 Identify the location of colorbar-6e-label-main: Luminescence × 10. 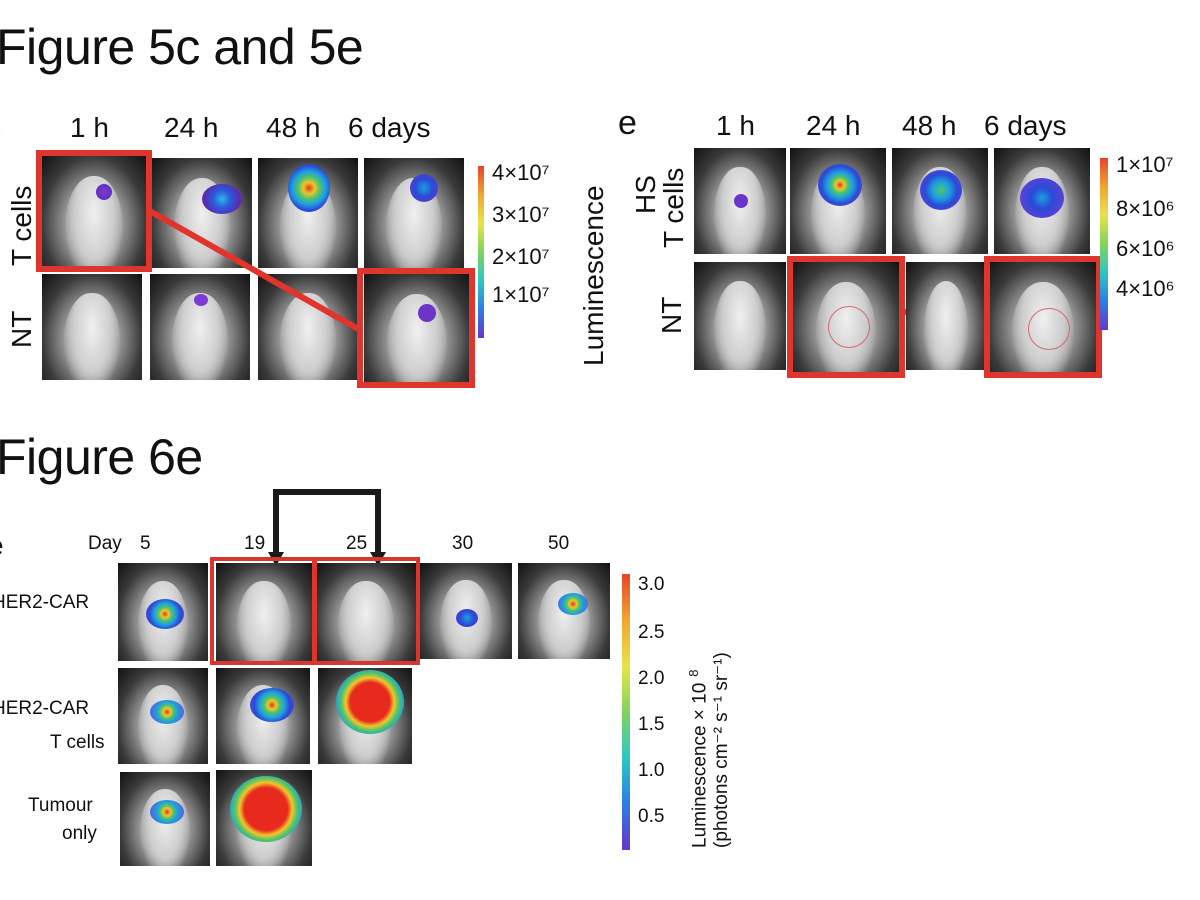
(700, 765).